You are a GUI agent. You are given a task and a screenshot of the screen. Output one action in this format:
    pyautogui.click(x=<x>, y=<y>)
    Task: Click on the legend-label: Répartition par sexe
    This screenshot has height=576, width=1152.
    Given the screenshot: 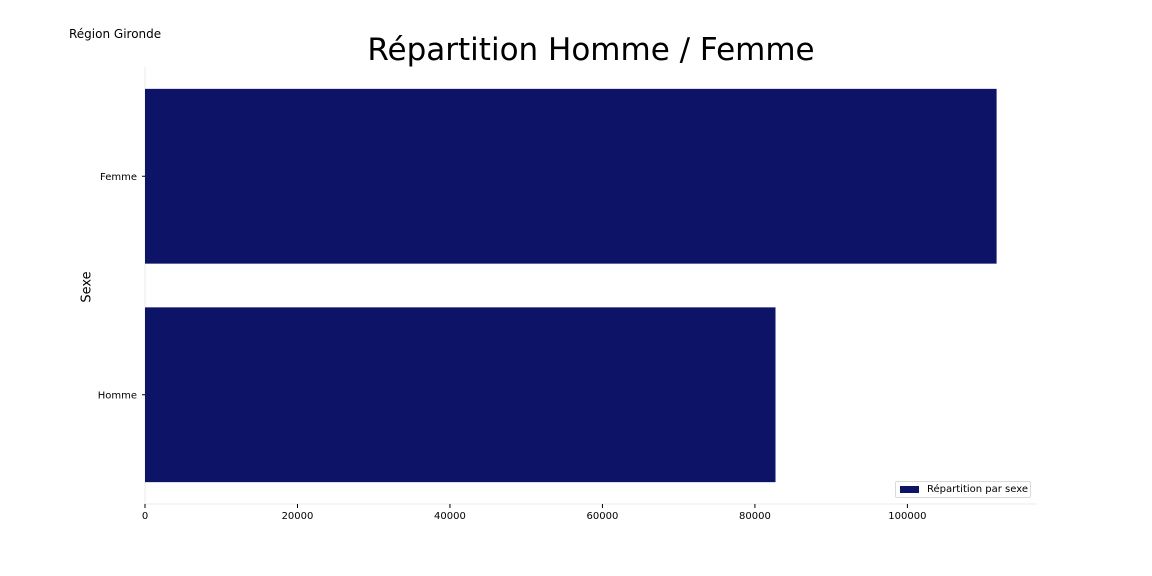 What is the action you would take?
    pyautogui.click(x=977, y=489)
    